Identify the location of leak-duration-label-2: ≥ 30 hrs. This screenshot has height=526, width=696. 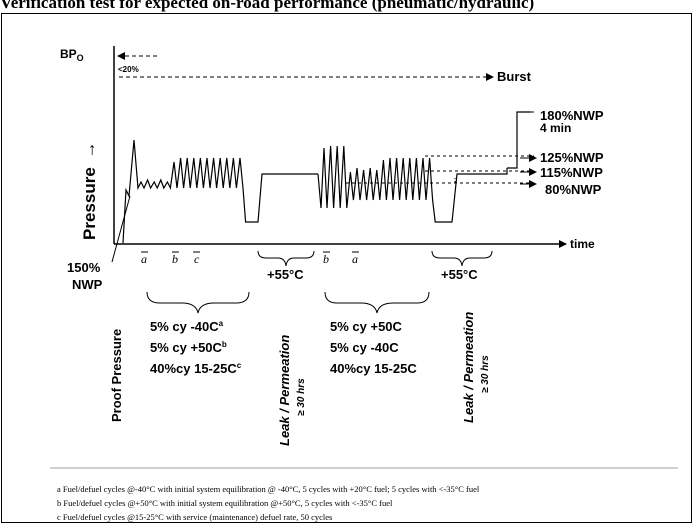
(485, 374).